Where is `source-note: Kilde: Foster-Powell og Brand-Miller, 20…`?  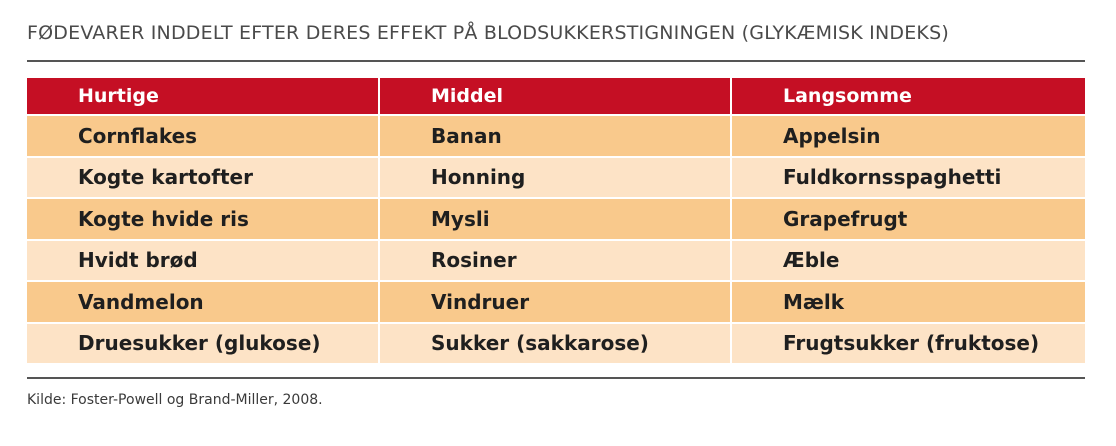
source-note: Kilde: Foster-Powell og Brand-Miller, 20… is located at coordinates (175, 400).